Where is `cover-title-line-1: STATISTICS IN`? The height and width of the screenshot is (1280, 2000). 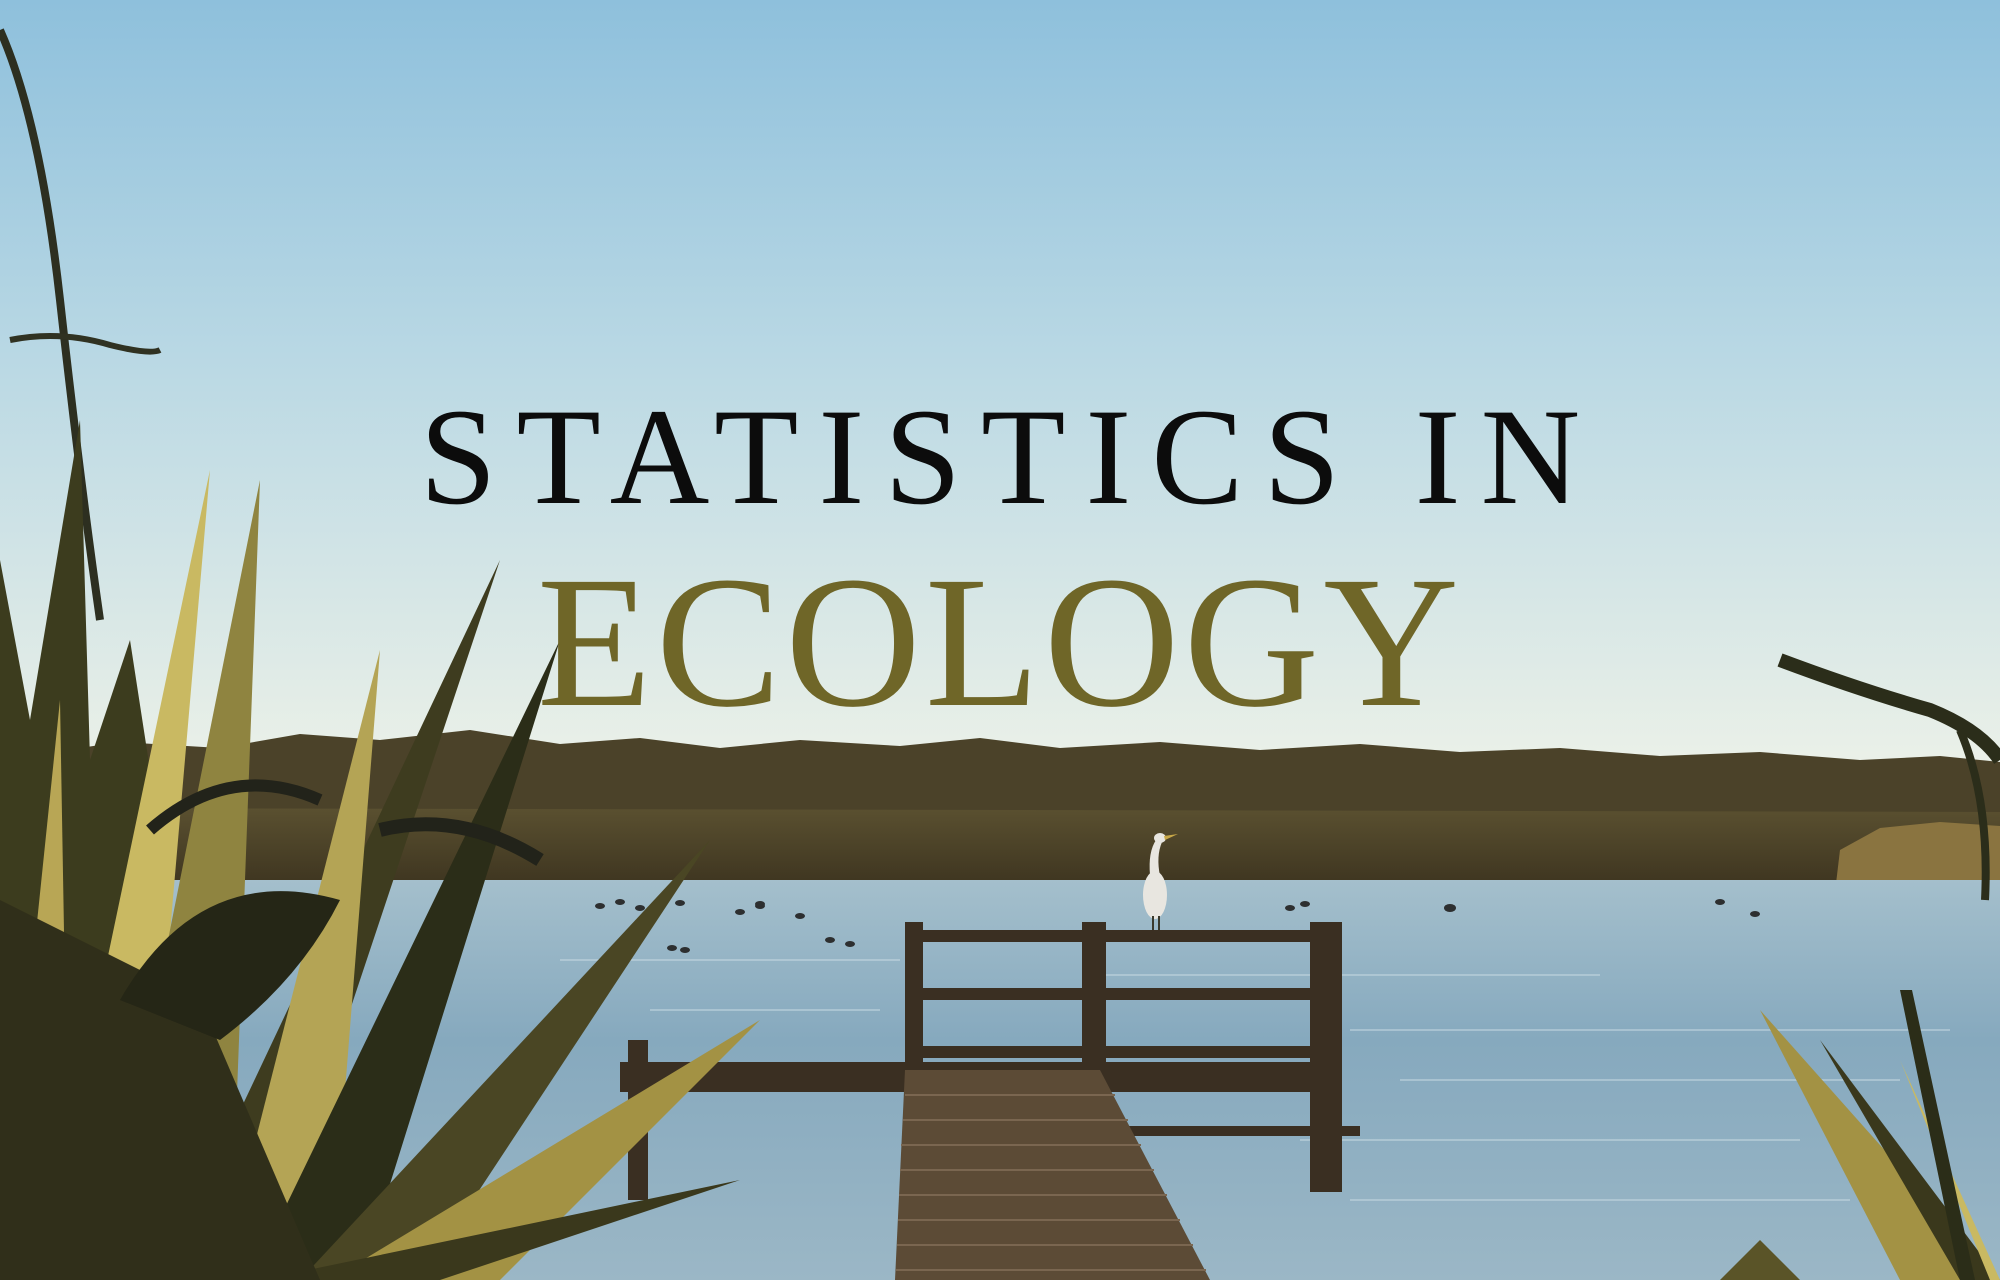
cover-title-line-1: STATISTICS IN is located at coordinates (1010, 456).